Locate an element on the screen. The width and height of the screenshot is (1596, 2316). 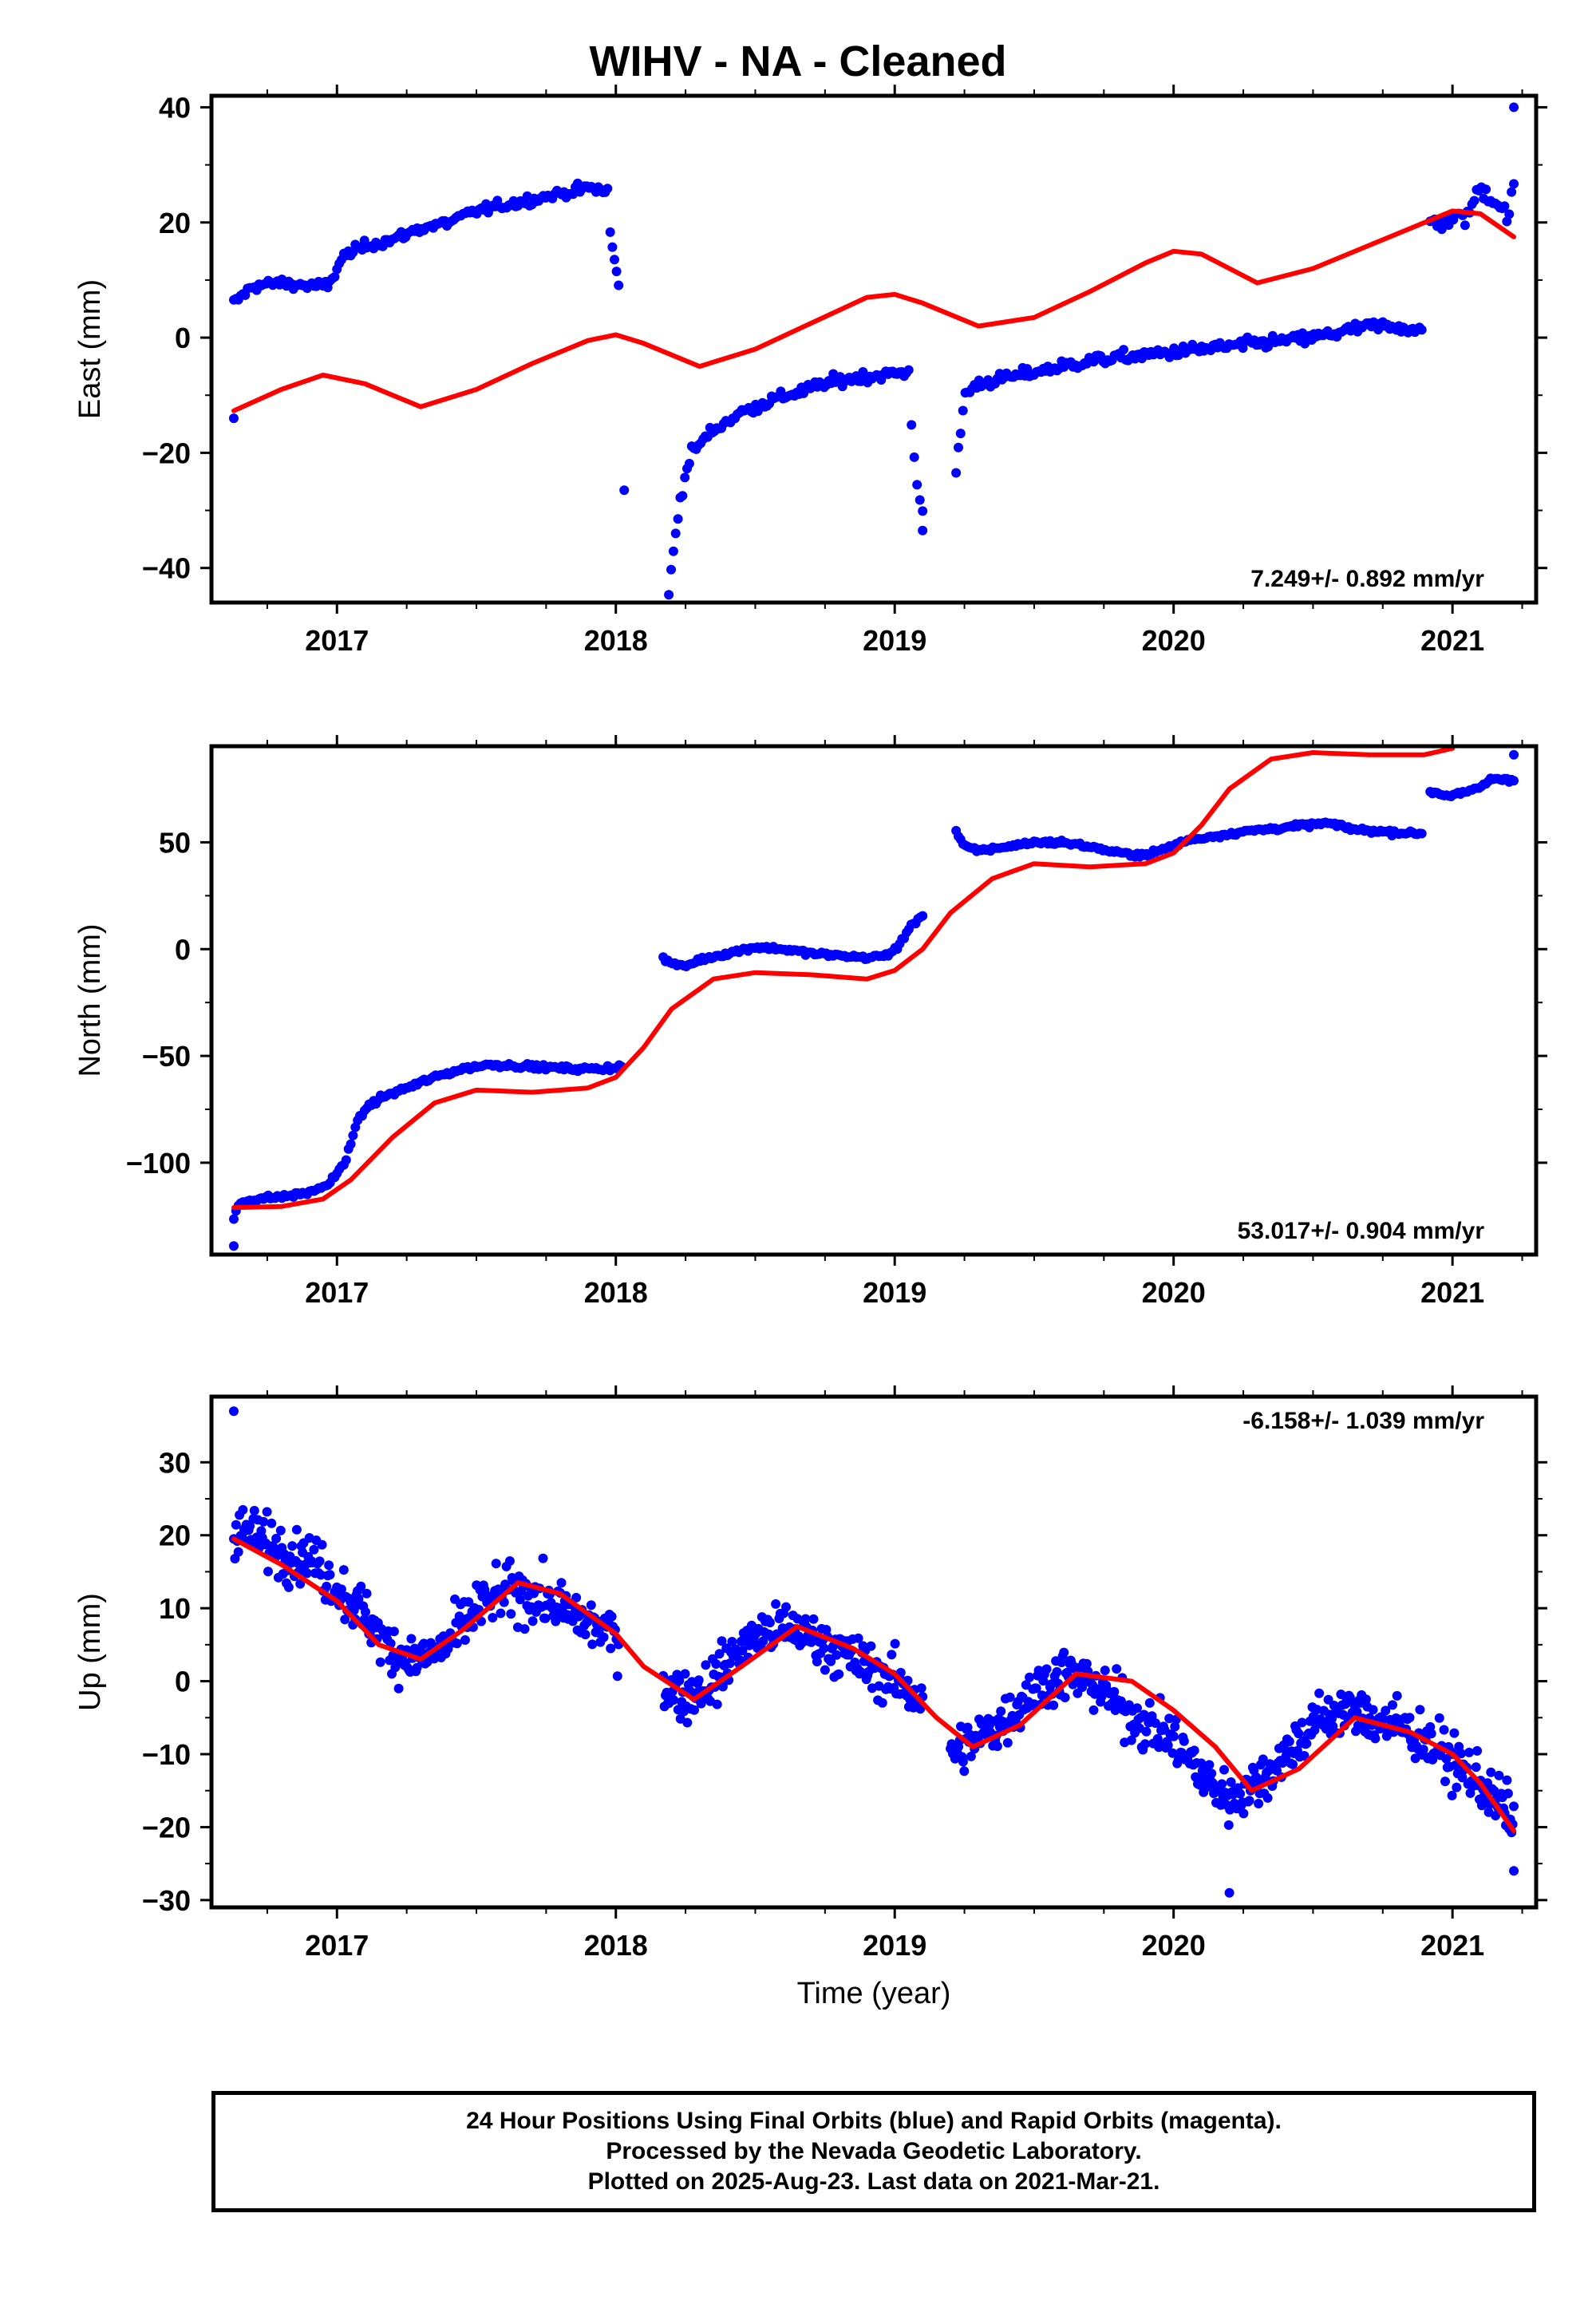
y-tick-label: 20 is located at coordinates (175, 1536).